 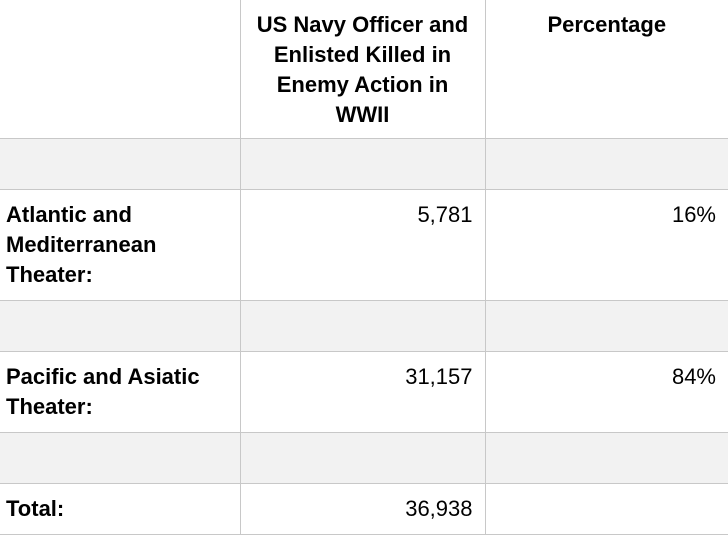 I want to click on row-label-cell: Atlantic and Mediterranean Theater:, so click(x=120, y=245).